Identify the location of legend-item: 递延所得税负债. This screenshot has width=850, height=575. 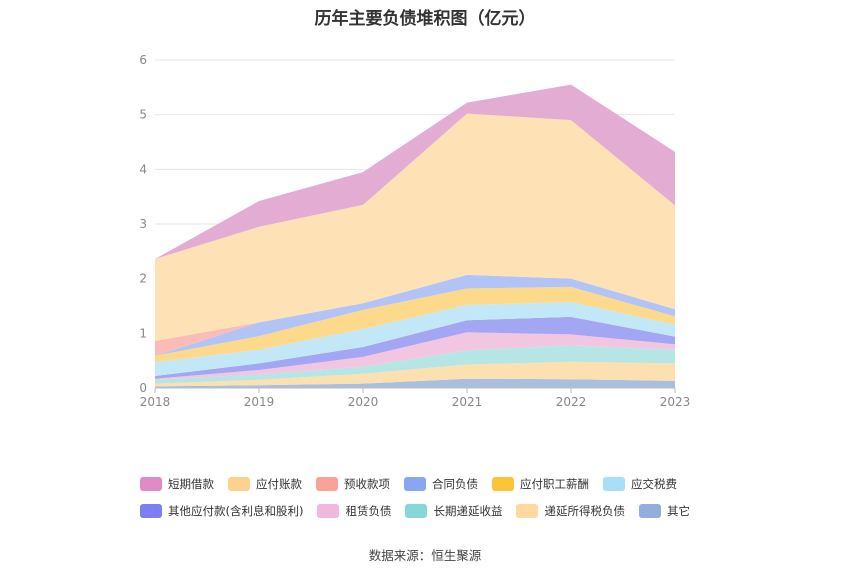
(570, 511).